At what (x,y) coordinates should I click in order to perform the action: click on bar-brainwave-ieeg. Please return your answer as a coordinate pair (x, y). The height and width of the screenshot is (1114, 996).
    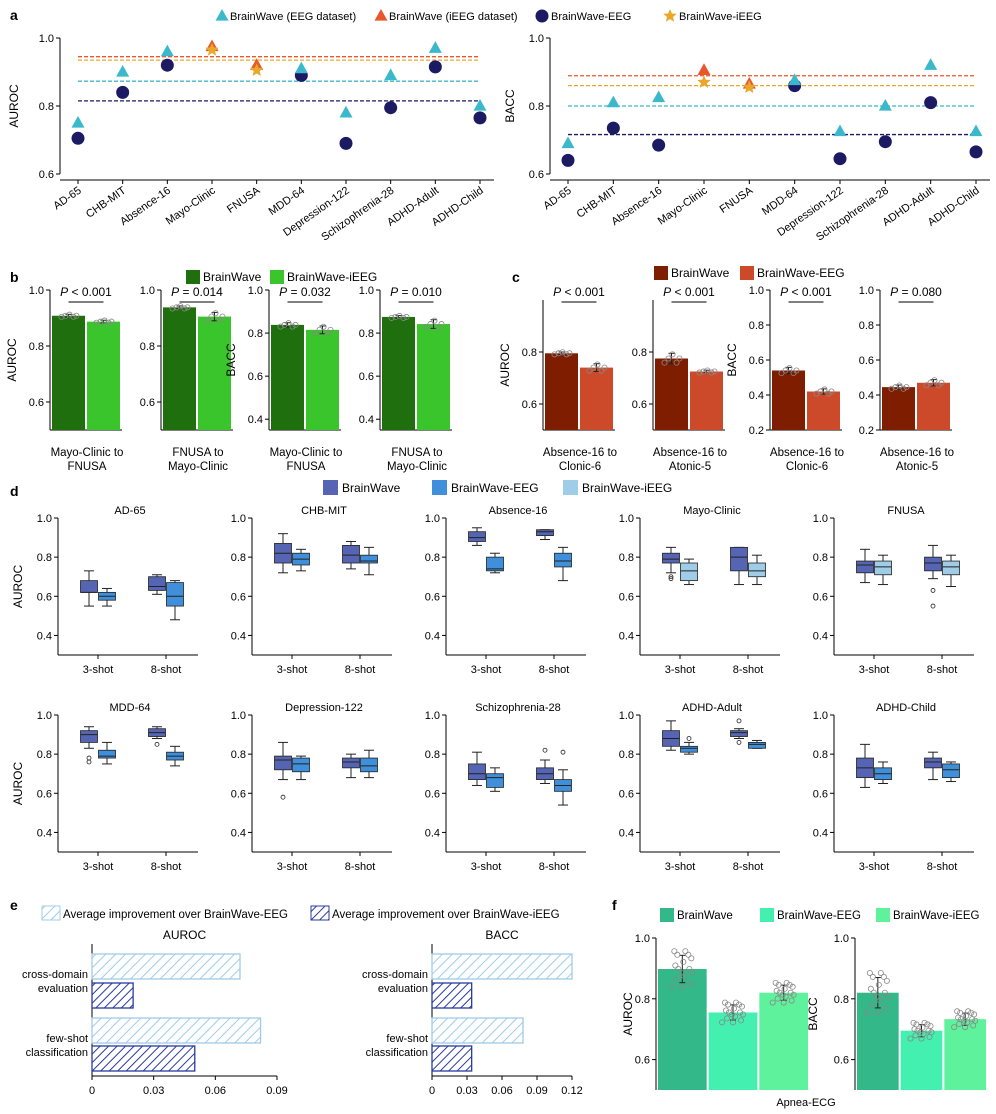
    Looking at the image, I should click on (433, 377).